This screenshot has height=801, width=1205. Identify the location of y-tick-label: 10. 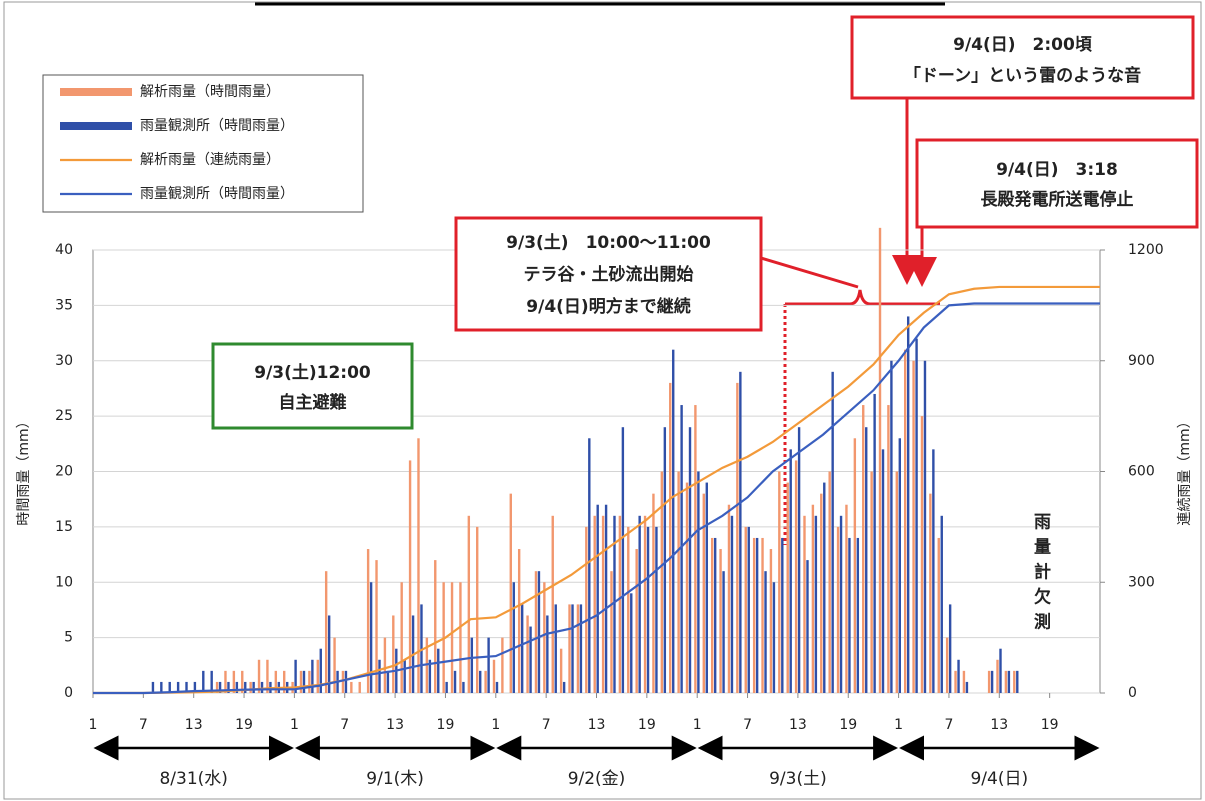
(64, 582).